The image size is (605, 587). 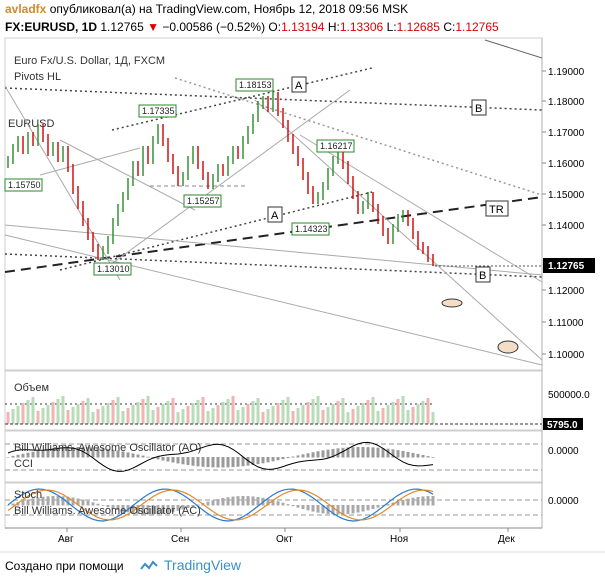 What do you see at coordinates (506, 539) in the screenshot?
I see `time-tick: Дек` at bounding box center [506, 539].